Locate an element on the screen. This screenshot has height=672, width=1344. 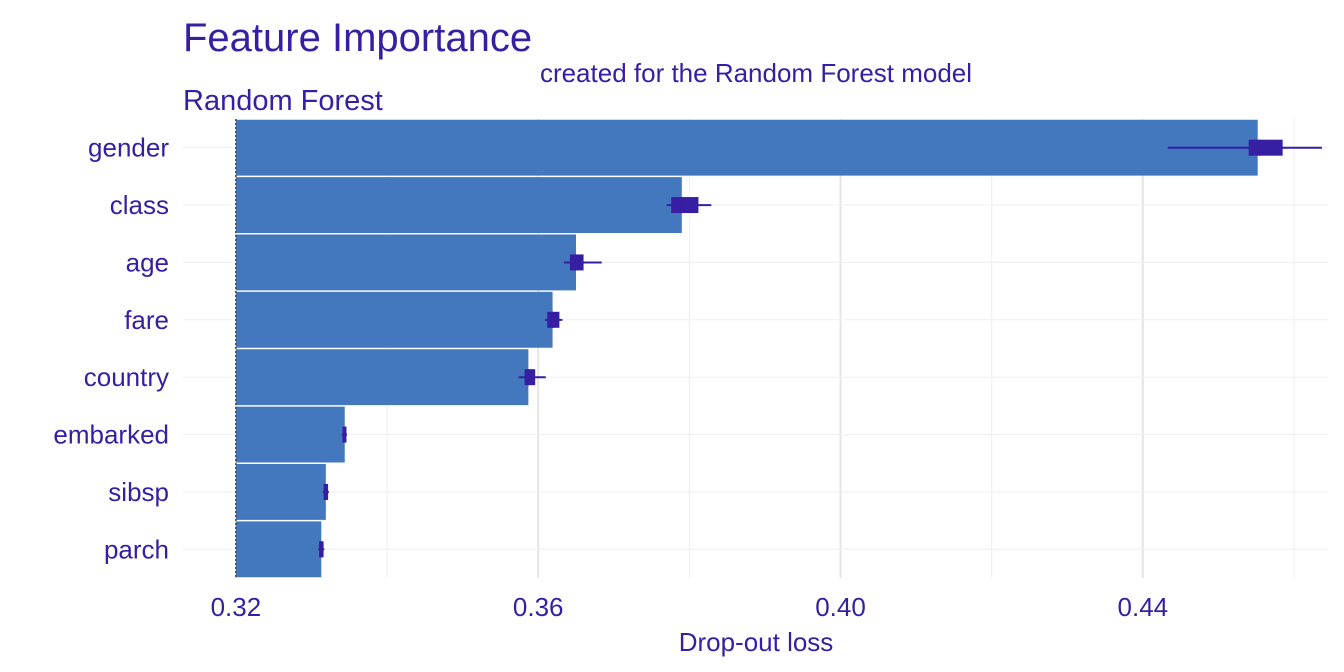
bar-country is located at coordinates (382, 377).